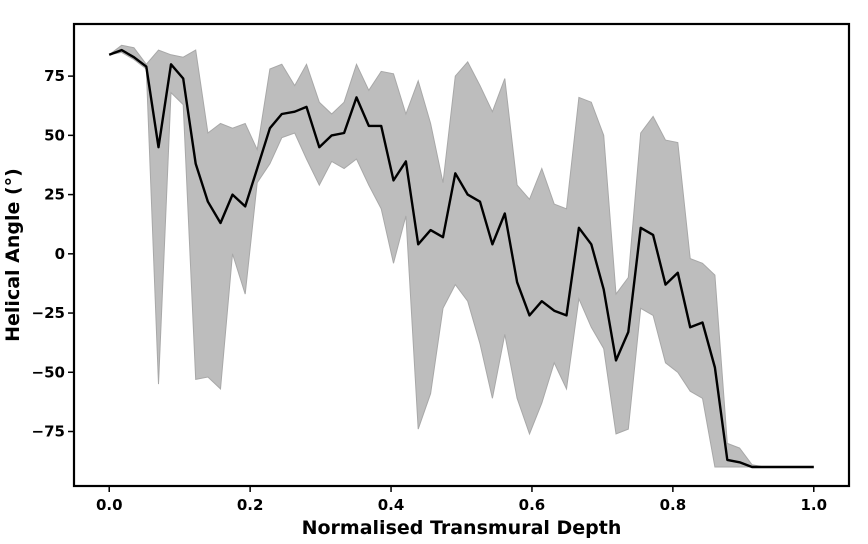  What do you see at coordinates (391, 505) in the screenshot?
I see `x-tick-label: 0.4` at bounding box center [391, 505].